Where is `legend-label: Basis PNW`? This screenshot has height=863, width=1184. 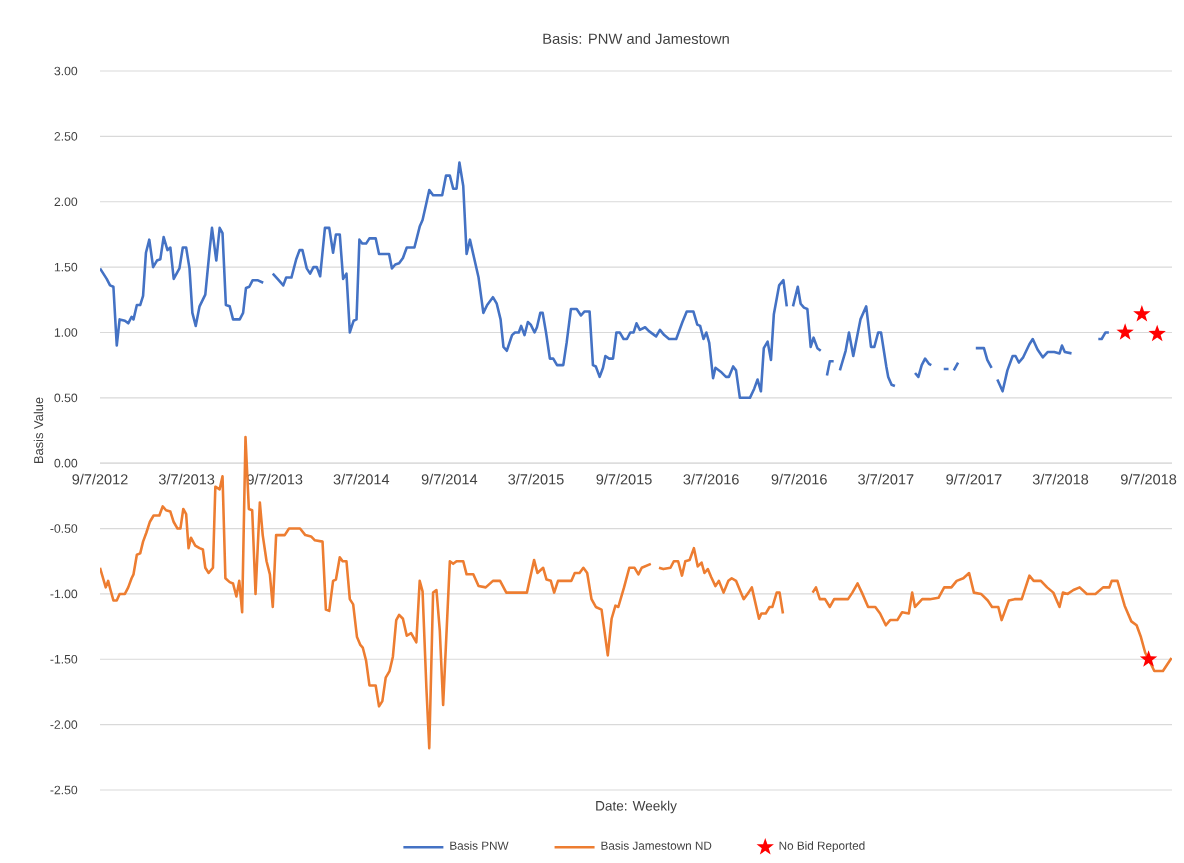 legend-label: Basis PNW is located at coordinates (479, 845).